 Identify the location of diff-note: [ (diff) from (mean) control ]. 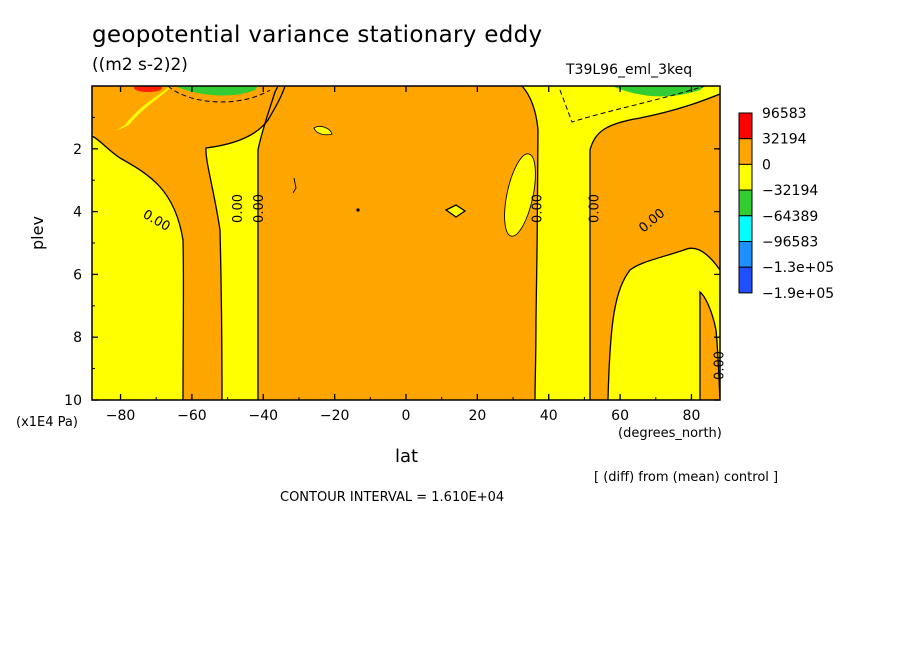
(686, 477).